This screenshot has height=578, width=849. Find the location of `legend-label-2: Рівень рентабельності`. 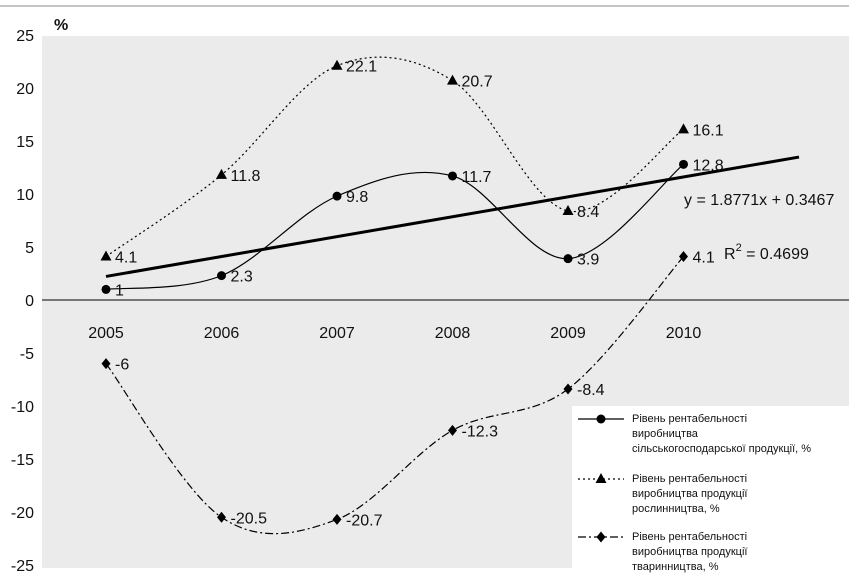

legend-label-2: Рівень рентабельності is located at coordinates (689, 479).